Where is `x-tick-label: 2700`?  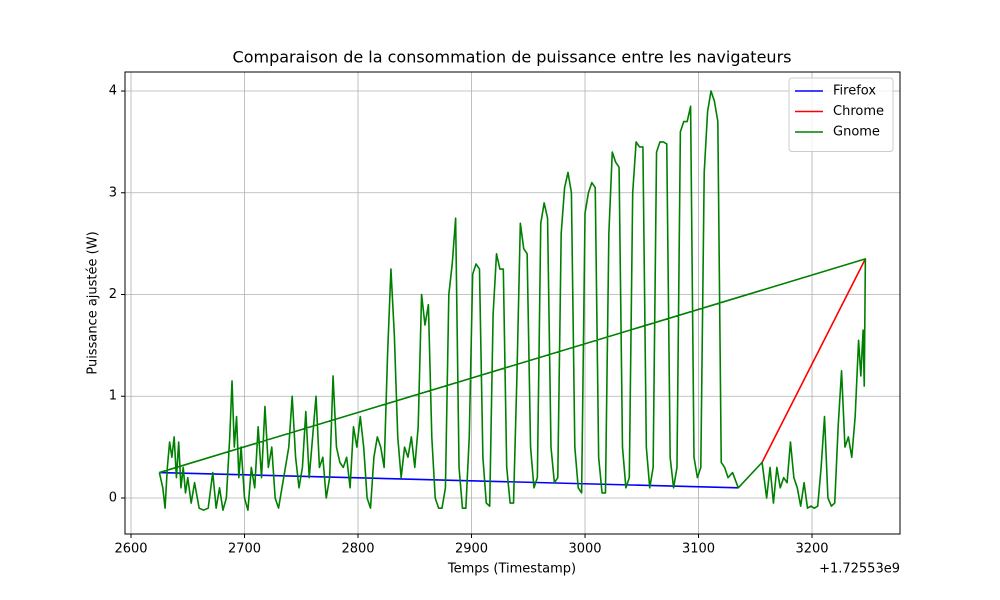
x-tick-label: 2700 is located at coordinates (244, 549).